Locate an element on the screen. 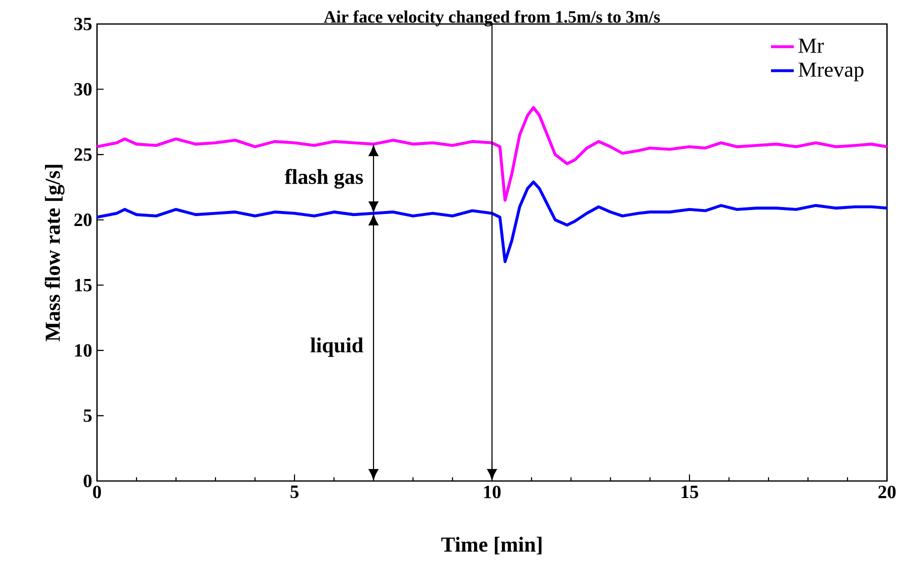  ref-line-label: Air face velocity changed from 1.5m/s to 3m/s is located at coordinates (492, 18).